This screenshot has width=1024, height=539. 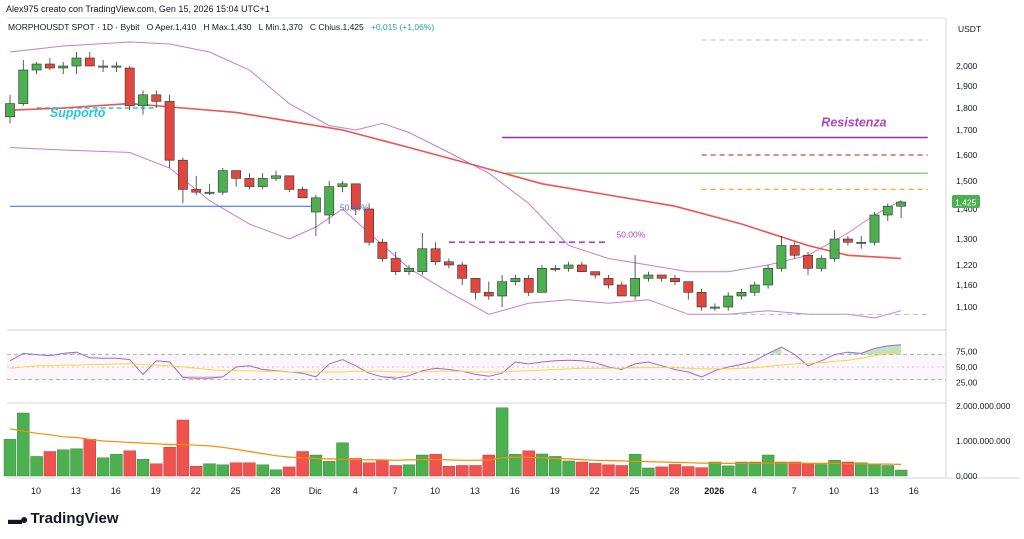 I want to click on low-value: 1,370, so click(x=292, y=27).